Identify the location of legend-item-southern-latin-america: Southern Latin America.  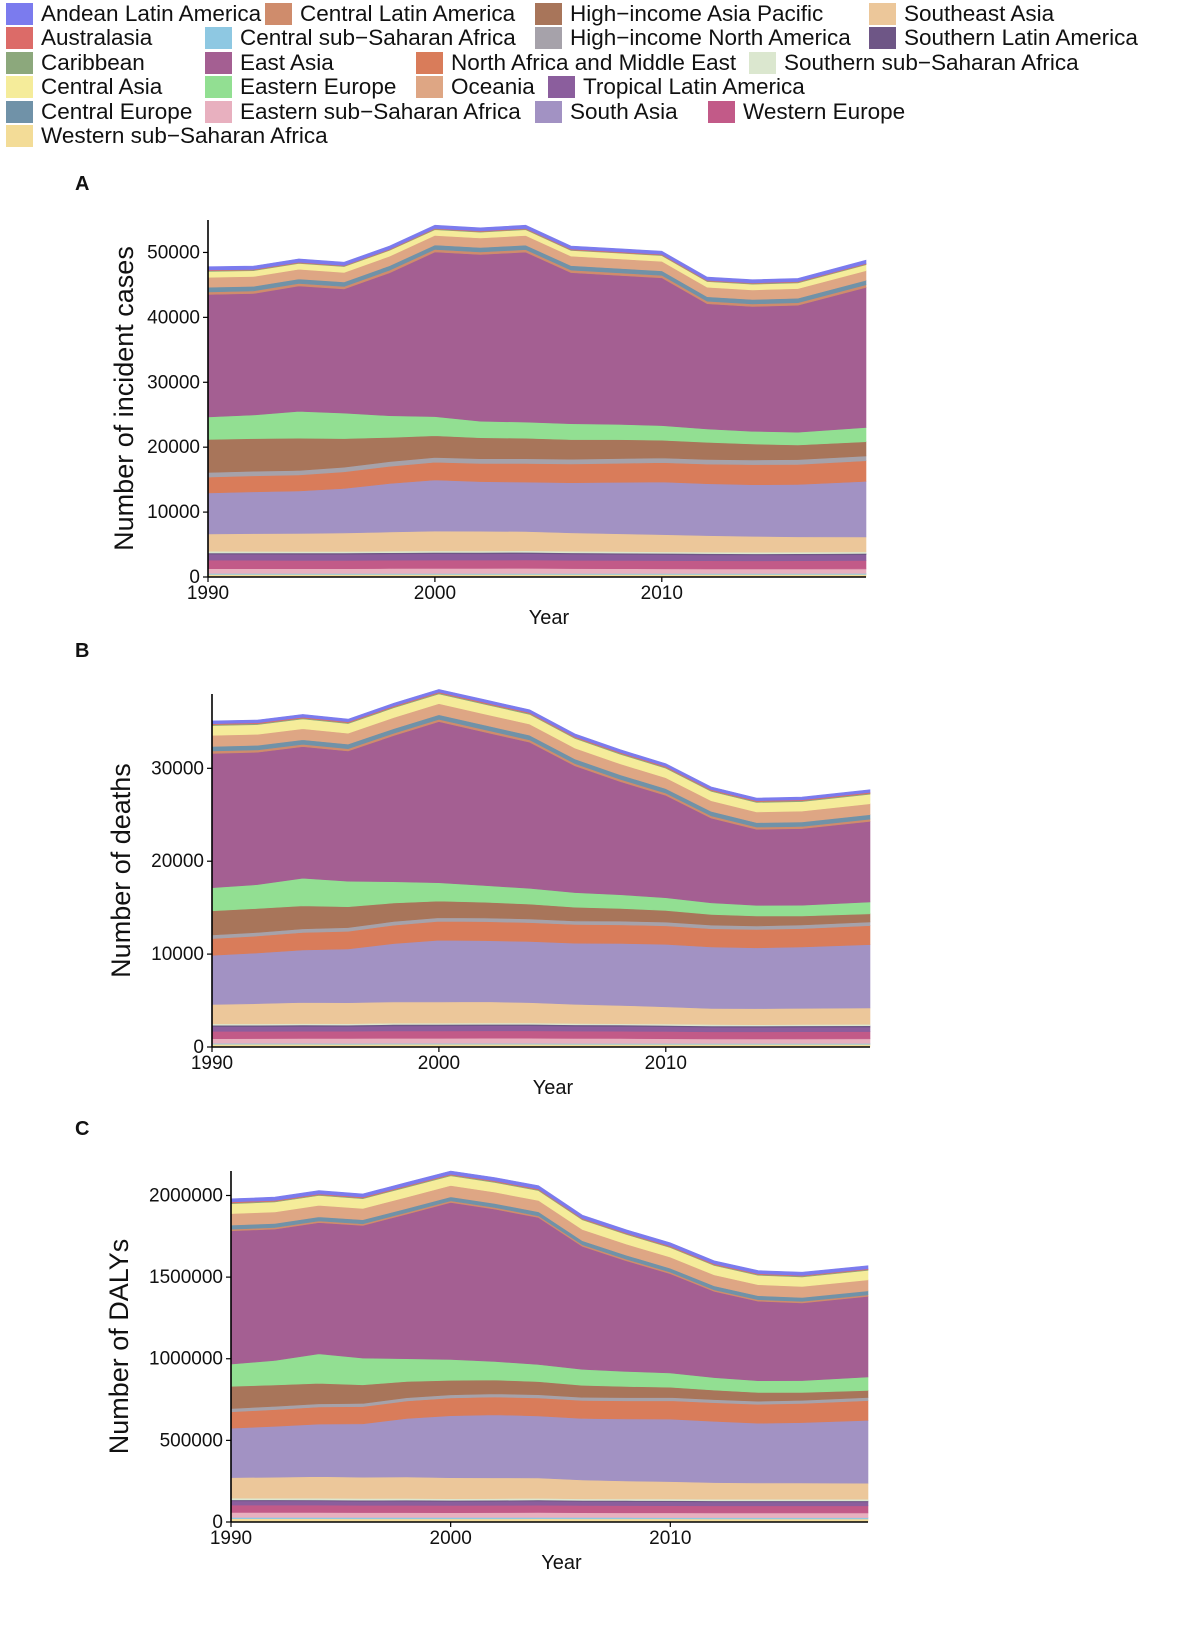
(1003, 38).